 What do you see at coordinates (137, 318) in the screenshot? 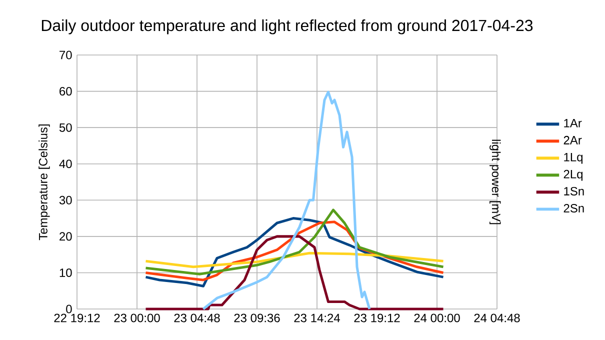
I see `x-tick-label: 23 00:00` at bounding box center [137, 318].